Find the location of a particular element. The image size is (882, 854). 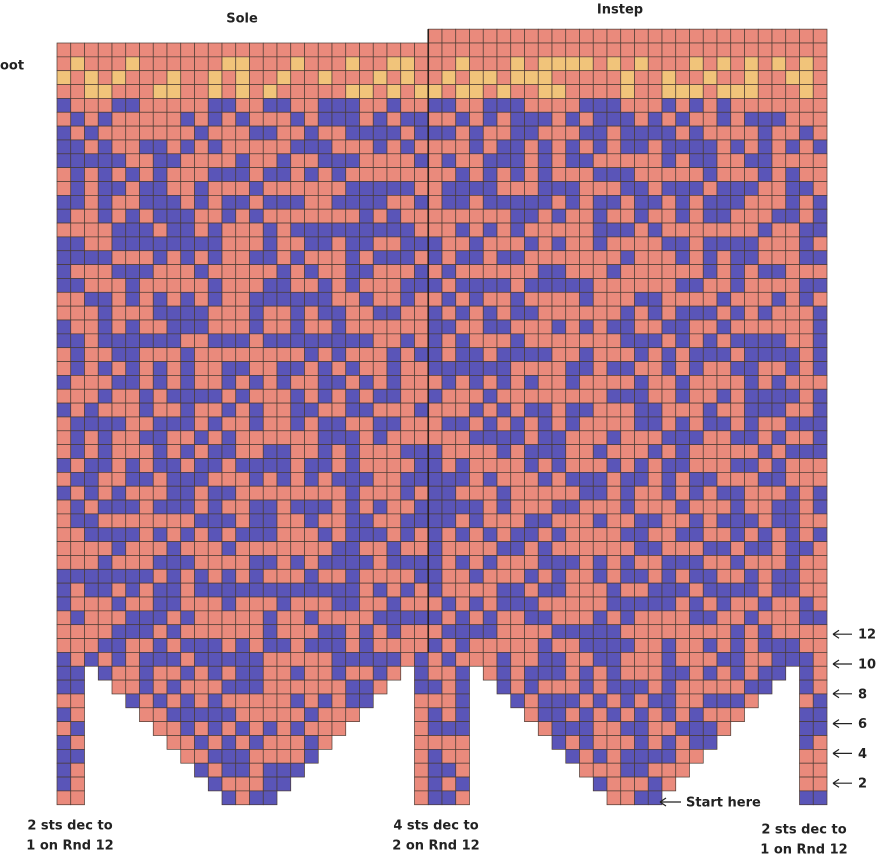

start-label: Start here is located at coordinates (723, 803).